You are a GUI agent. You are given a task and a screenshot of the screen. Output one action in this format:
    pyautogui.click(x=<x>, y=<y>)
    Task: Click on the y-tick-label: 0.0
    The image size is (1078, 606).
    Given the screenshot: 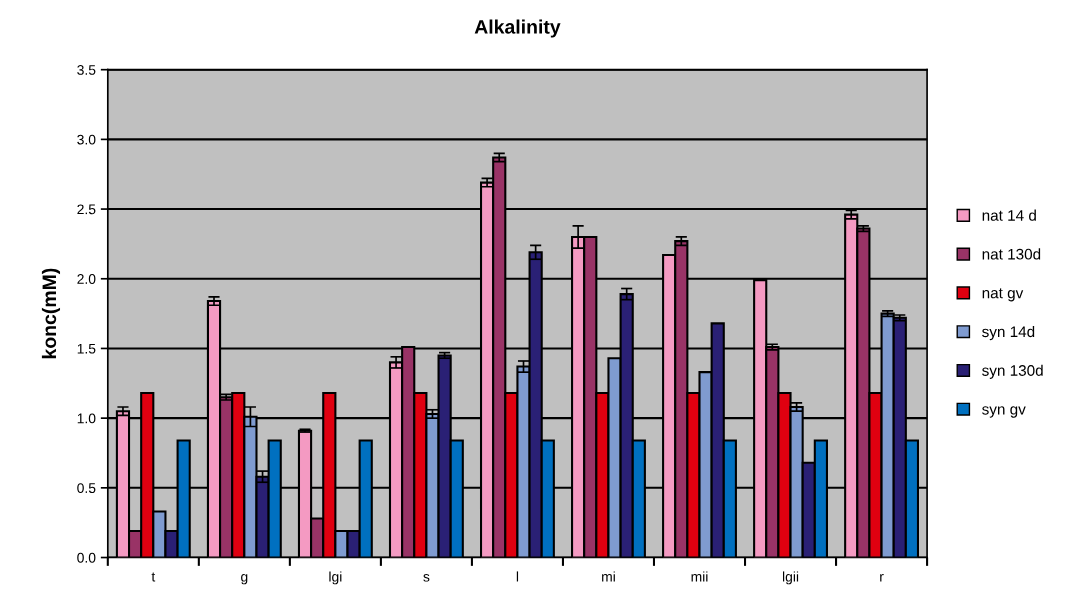 What is the action you would take?
    pyautogui.click(x=86, y=557)
    